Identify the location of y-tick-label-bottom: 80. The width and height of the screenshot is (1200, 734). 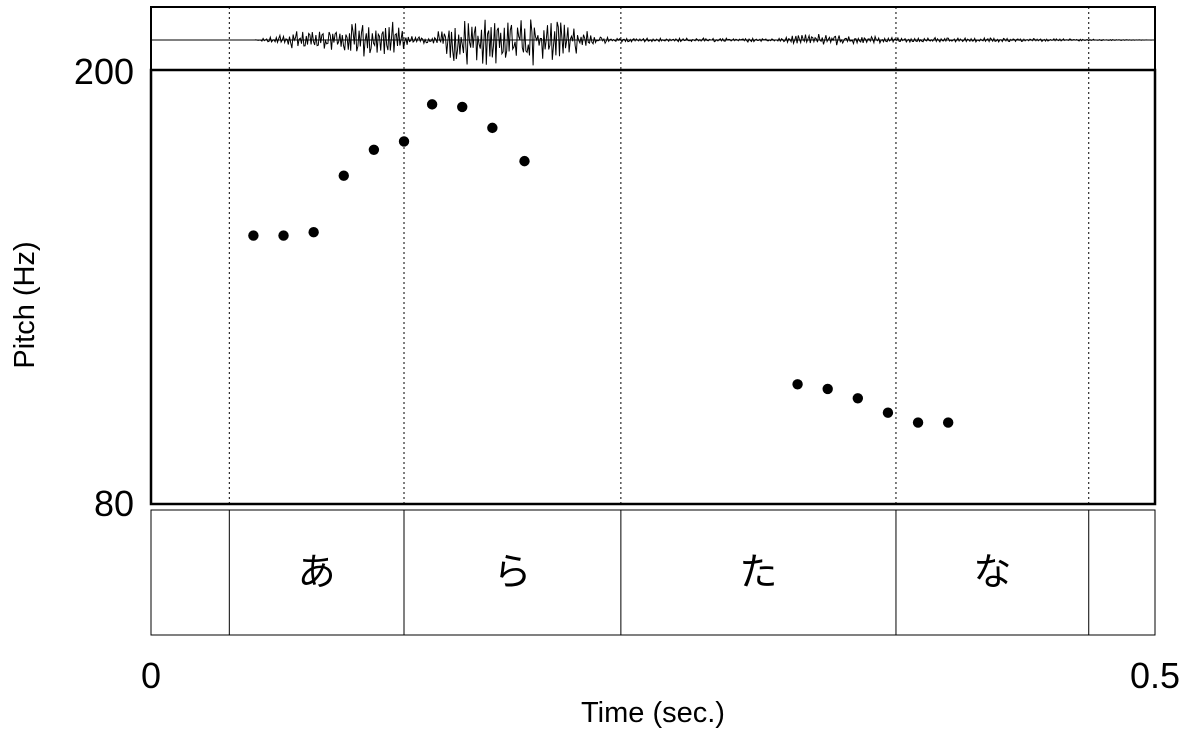
(114, 503).